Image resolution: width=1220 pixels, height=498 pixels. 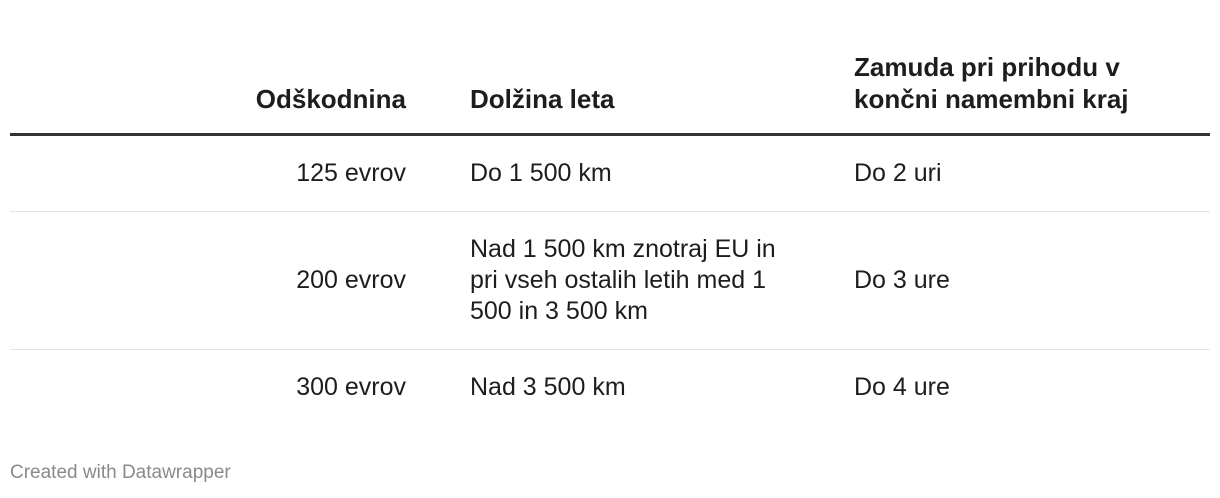 What do you see at coordinates (351, 387) in the screenshot?
I see `cell-compensation: 300 evrov` at bounding box center [351, 387].